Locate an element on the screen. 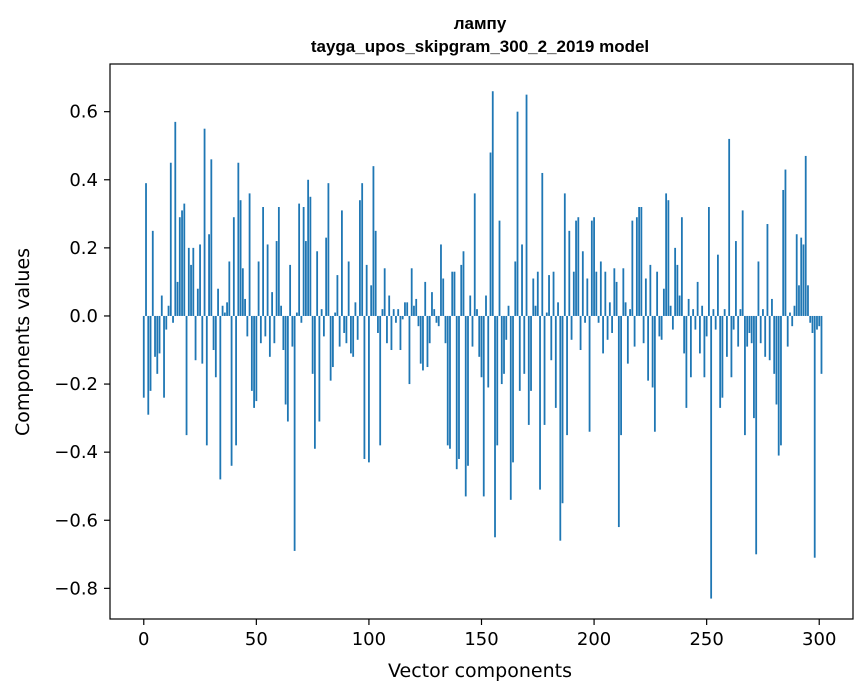 The width and height of the screenshot is (867, 696). y-tick-label: −0.8 is located at coordinates (76, 588).